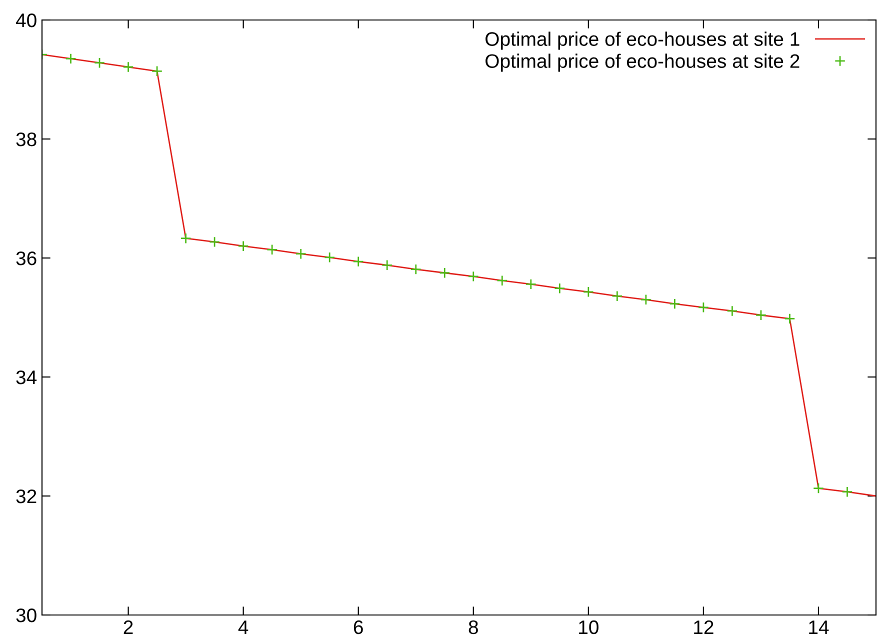  What do you see at coordinates (128, 627) in the screenshot?
I see `x-tick-label: 2` at bounding box center [128, 627].